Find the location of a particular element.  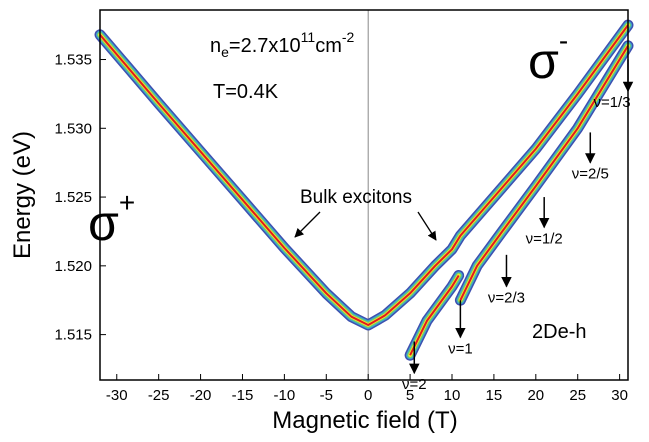

x-tick-label: -25 is located at coordinates (159, 395).